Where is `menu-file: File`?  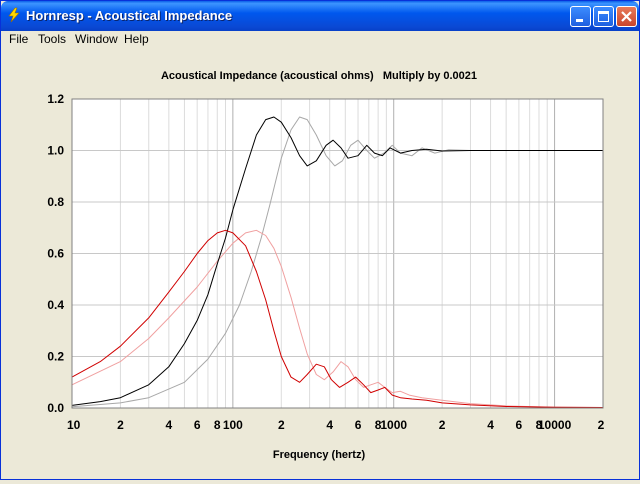 menu-file: File is located at coordinates (19, 39).